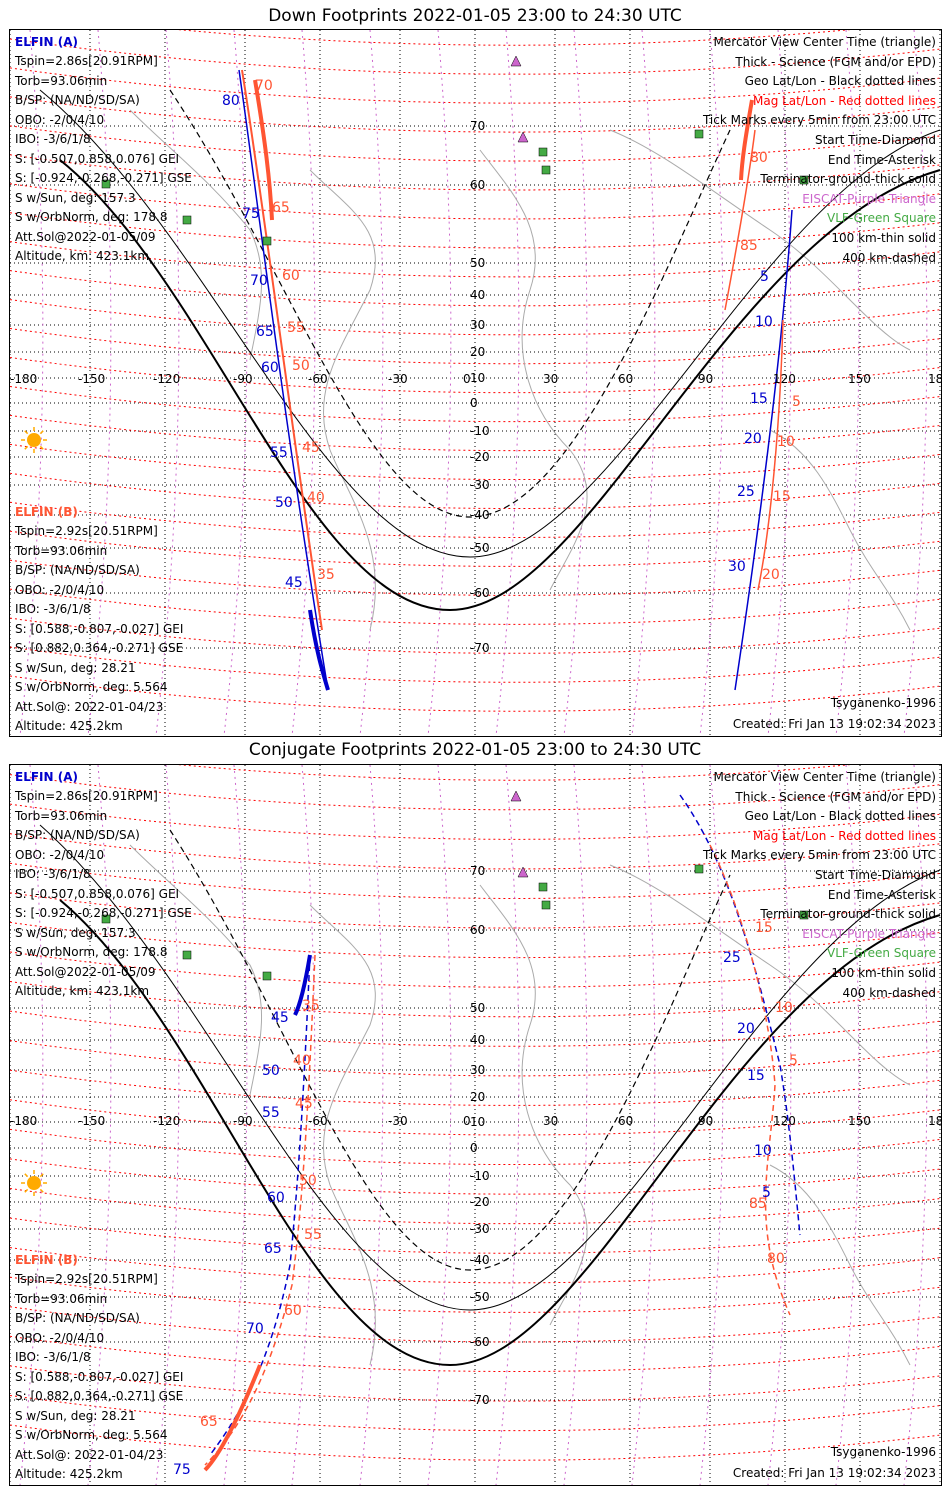 This screenshot has height=1500, width=950. What do you see at coordinates (859, 1121) in the screenshot?
I see `lon-tick-label: 150` at bounding box center [859, 1121].